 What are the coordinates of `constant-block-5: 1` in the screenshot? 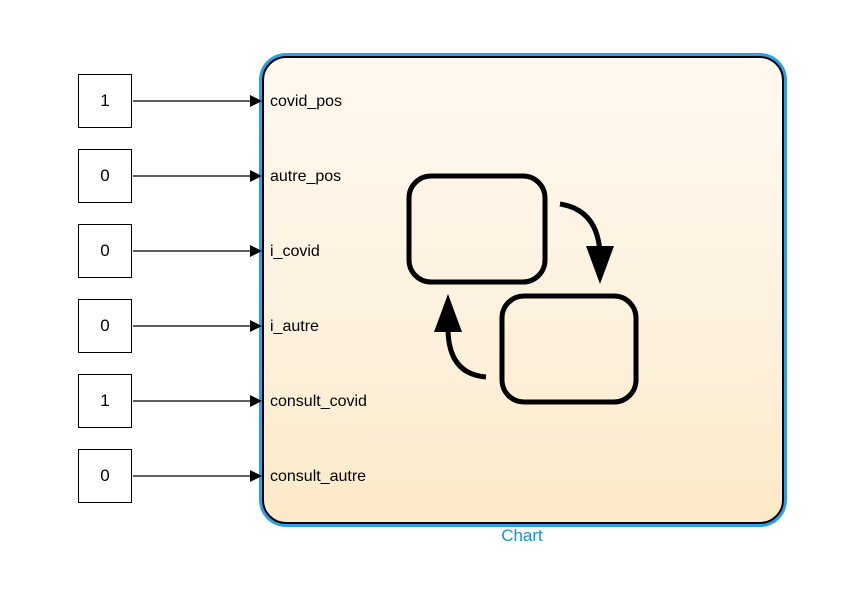 It's located at (105, 401).